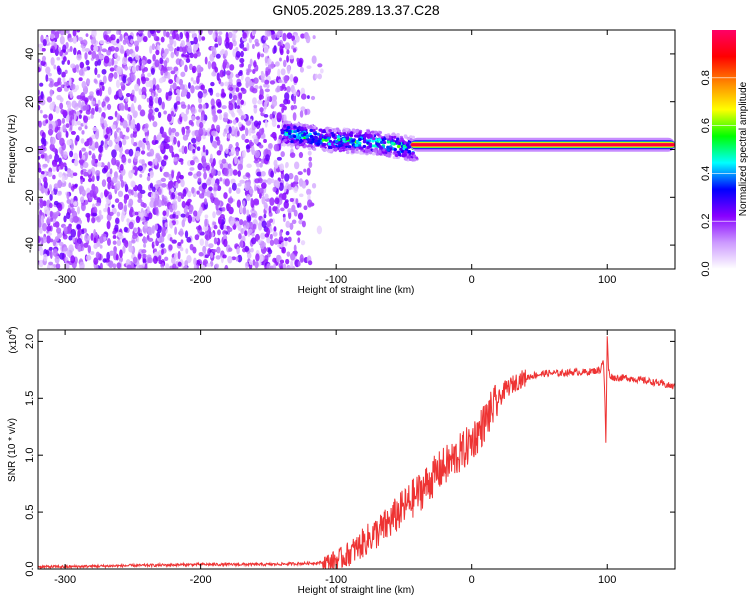 This screenshot has height=600, width=750. What do you see at coordinates (30, 197) in the screenshot?
I see `y-tick-label: -20` at bounding box center [30, 197].